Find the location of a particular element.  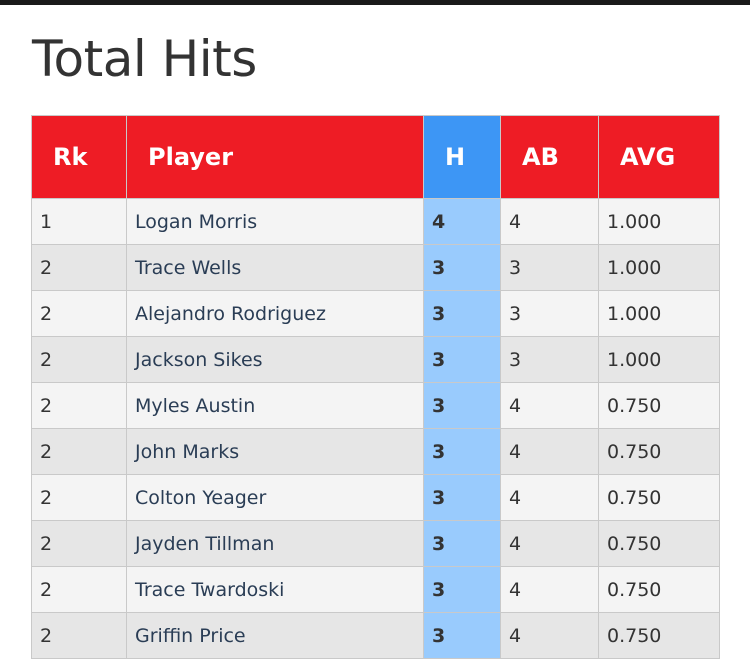

table-row: 2 Trace Twardoski 3 4 0.750 is located at coordinates (375, 589).